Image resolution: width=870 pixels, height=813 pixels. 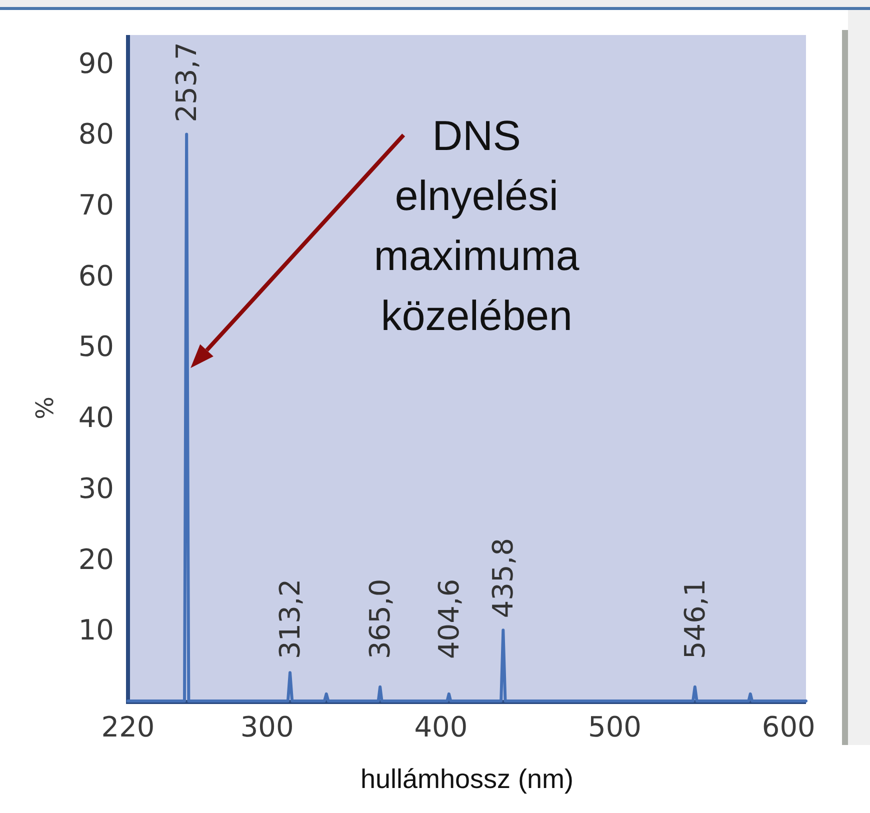 What do you see at coordinates (695, 618) in the screenshot?
I see `annotation: 546,1` at bounding box center [695, 618].